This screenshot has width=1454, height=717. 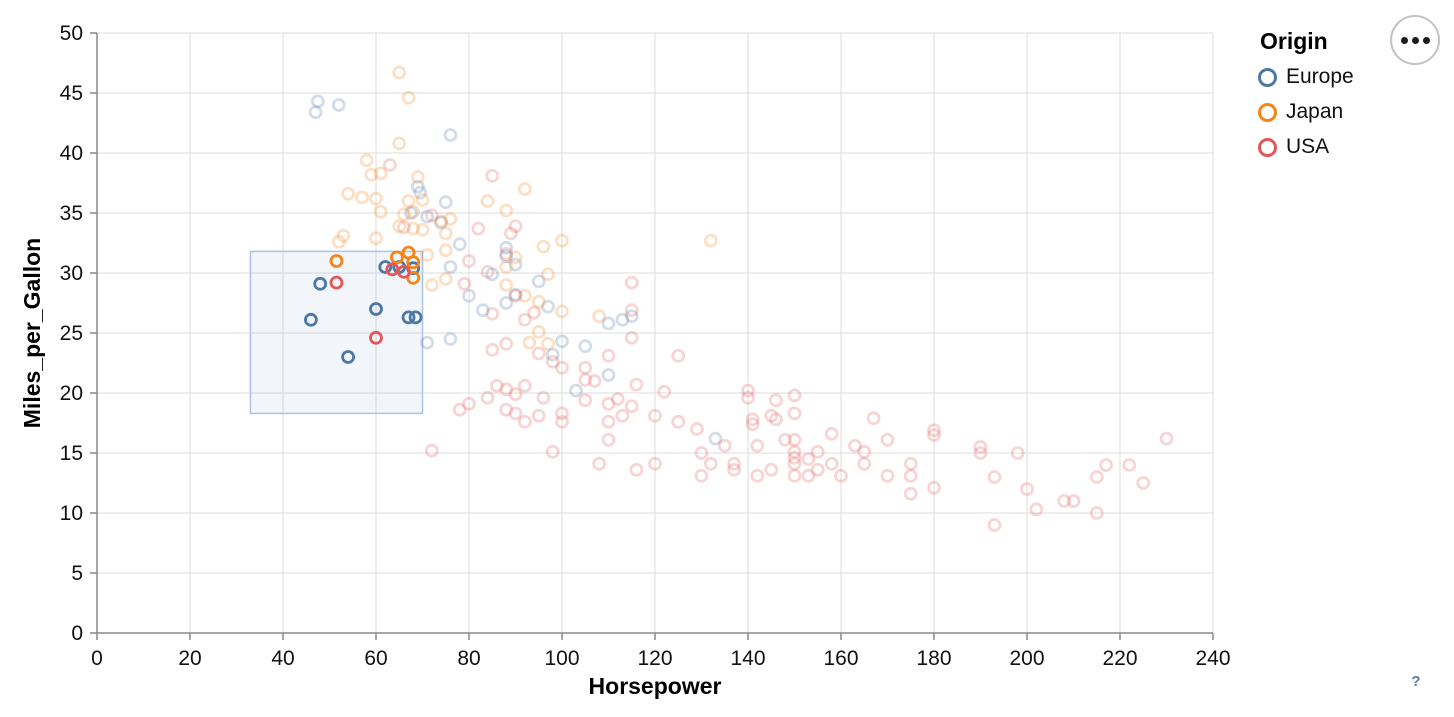 What do you see at coordinates (1294, 41) in the screenshot?
I see `legend-title: Origin` at bounding box center [1294, 41].